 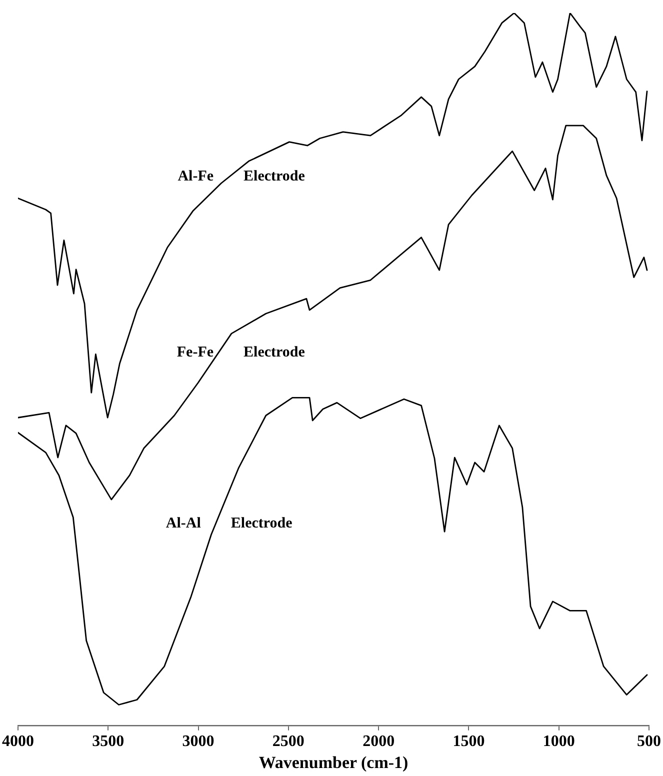 What do you see at coordinates (198, 741) in the screenshot?
I see `x-tick-label: 3000` at bounding box center [198, 741].